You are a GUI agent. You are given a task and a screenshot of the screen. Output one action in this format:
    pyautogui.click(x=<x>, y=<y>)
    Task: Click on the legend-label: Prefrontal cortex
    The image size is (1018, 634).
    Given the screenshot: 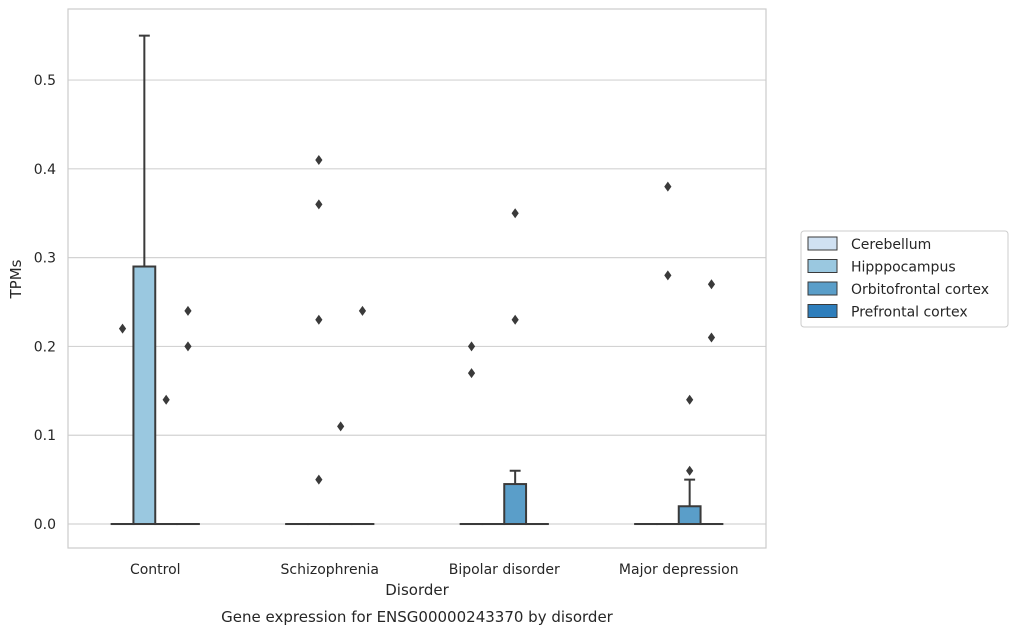 What is the action you would take?
    pyautogui.click(x=909, y=313)
    